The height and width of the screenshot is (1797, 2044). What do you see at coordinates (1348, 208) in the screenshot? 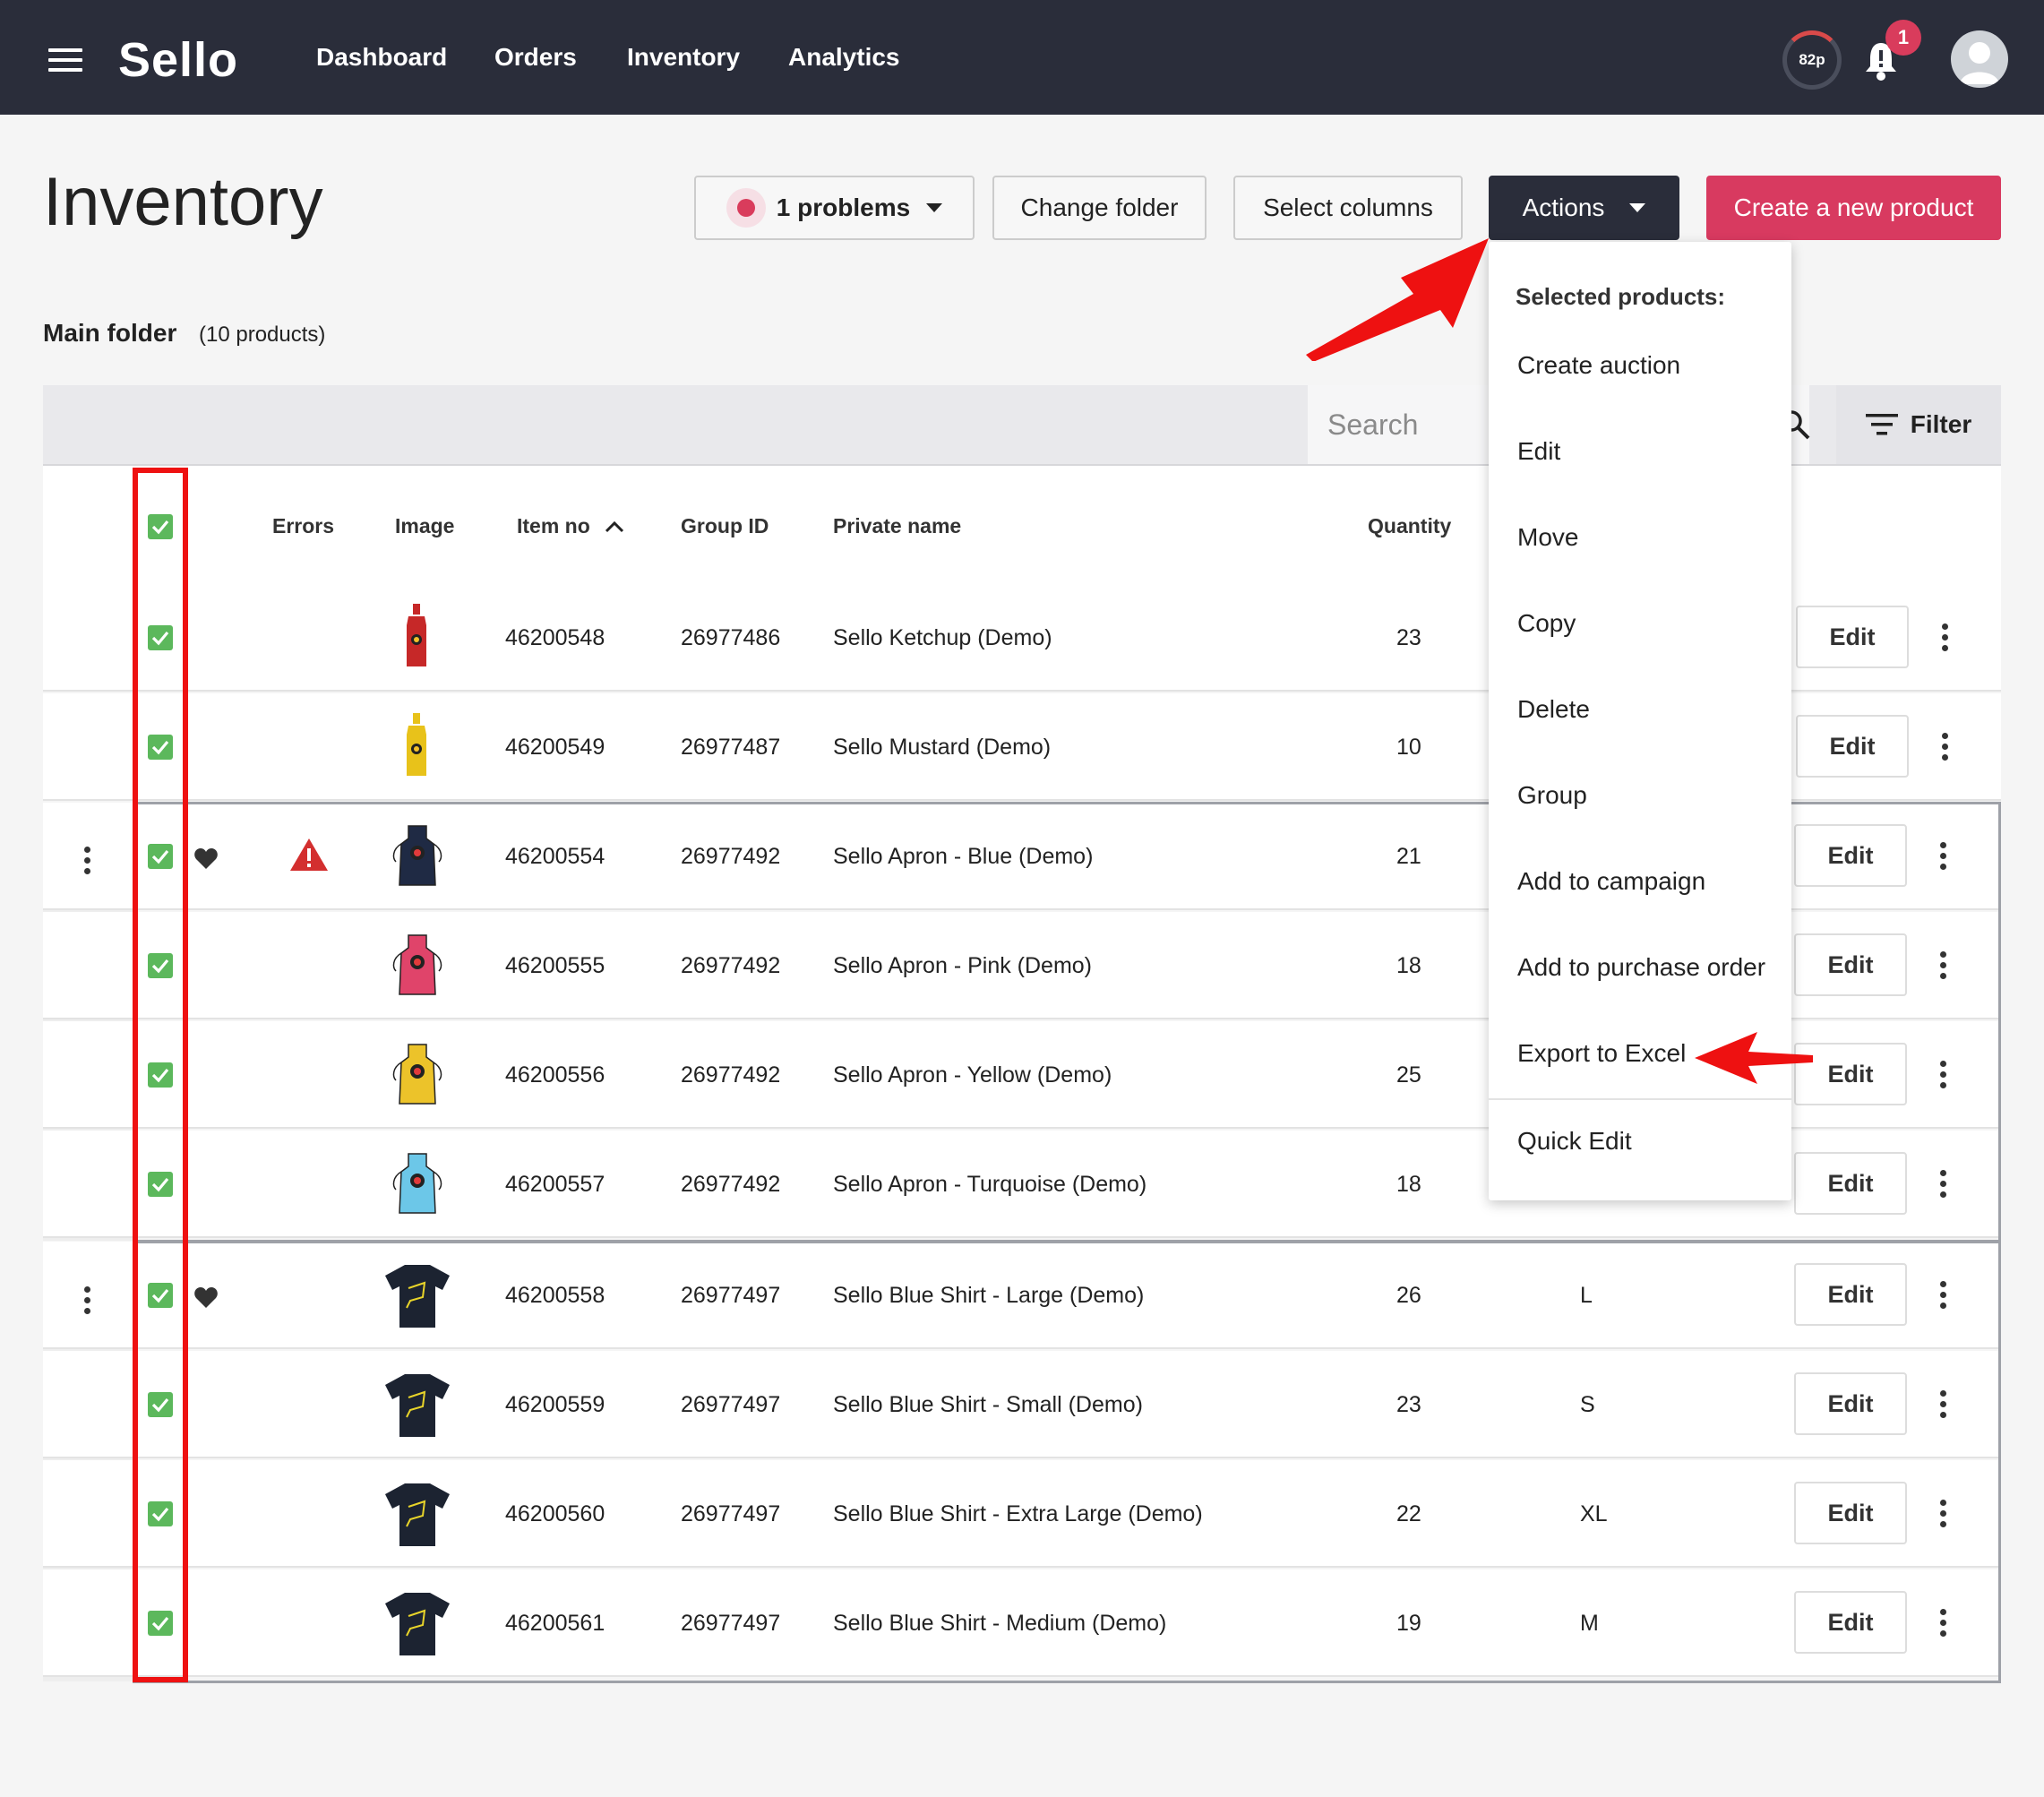
I see `select-columns-button: Select columns` at bounding box center [1348, 208].